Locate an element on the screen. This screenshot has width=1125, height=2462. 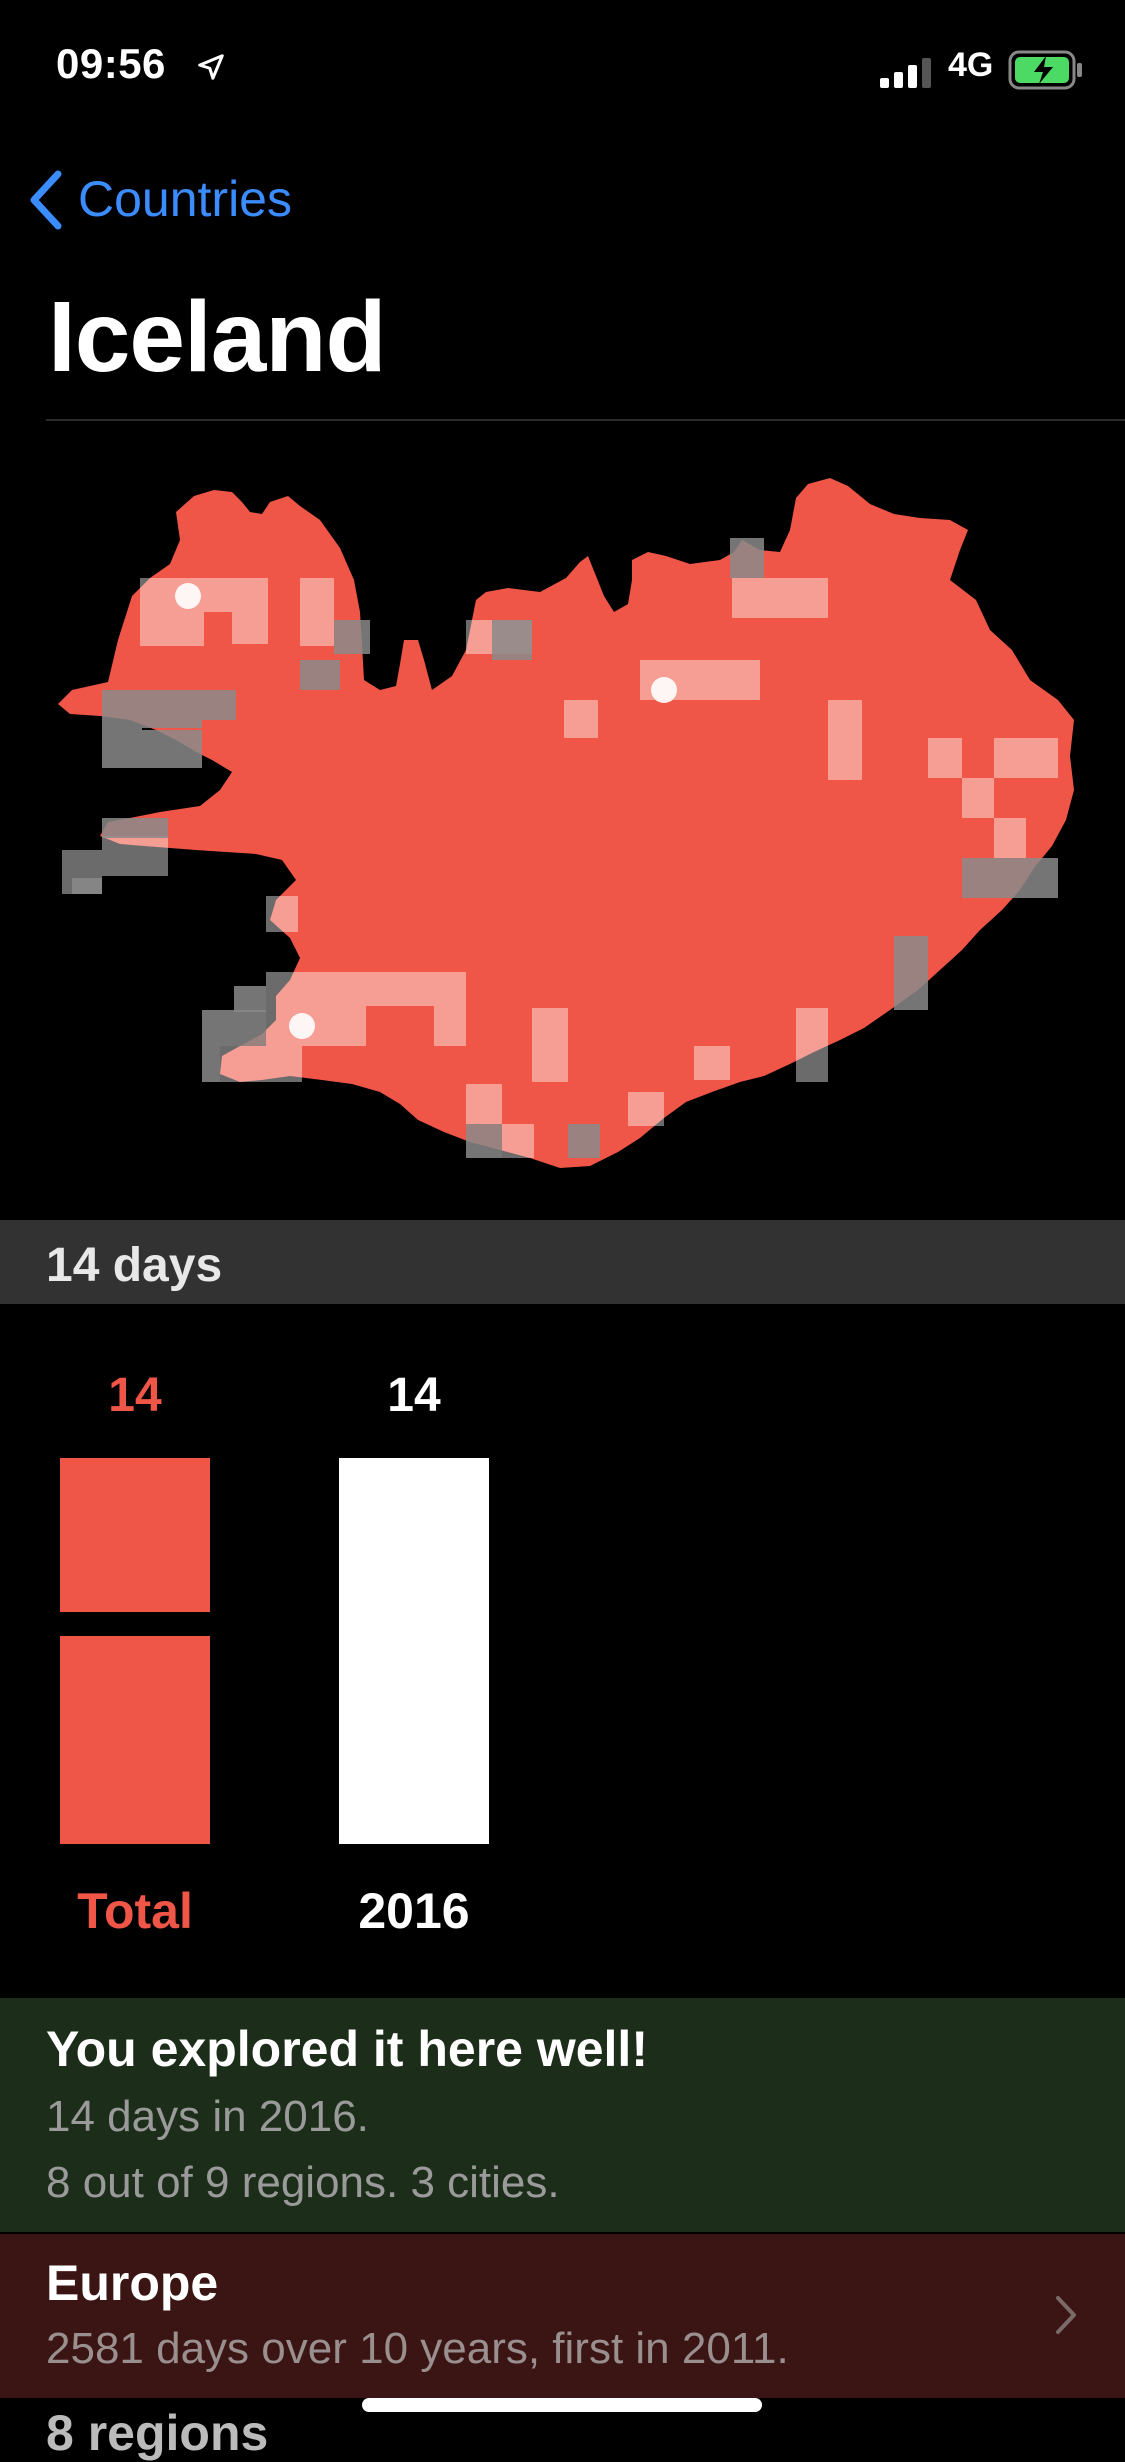
explored-title: You explored it here well! is located at coordinates (347, 2049).